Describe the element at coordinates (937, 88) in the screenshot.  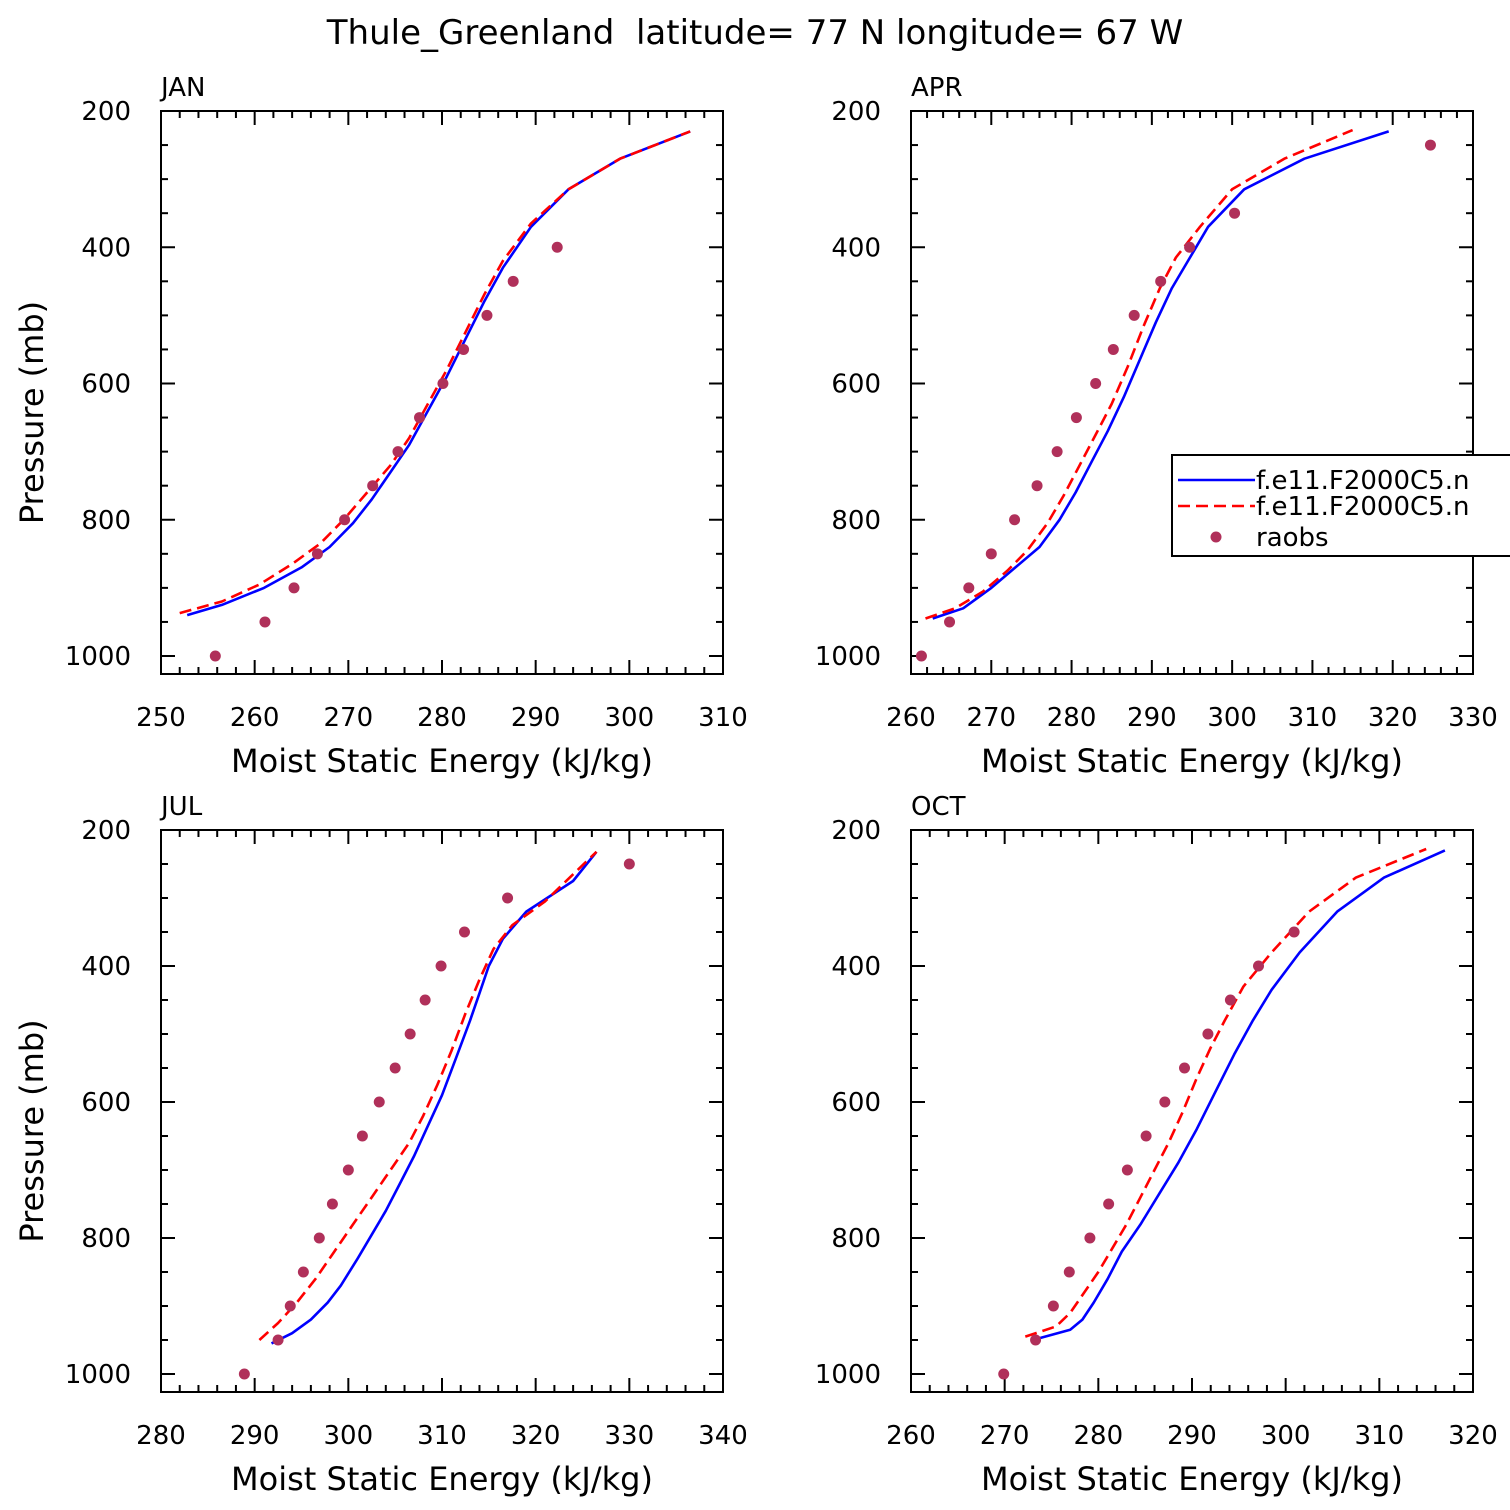
I see `panel-label: APR` at that location.